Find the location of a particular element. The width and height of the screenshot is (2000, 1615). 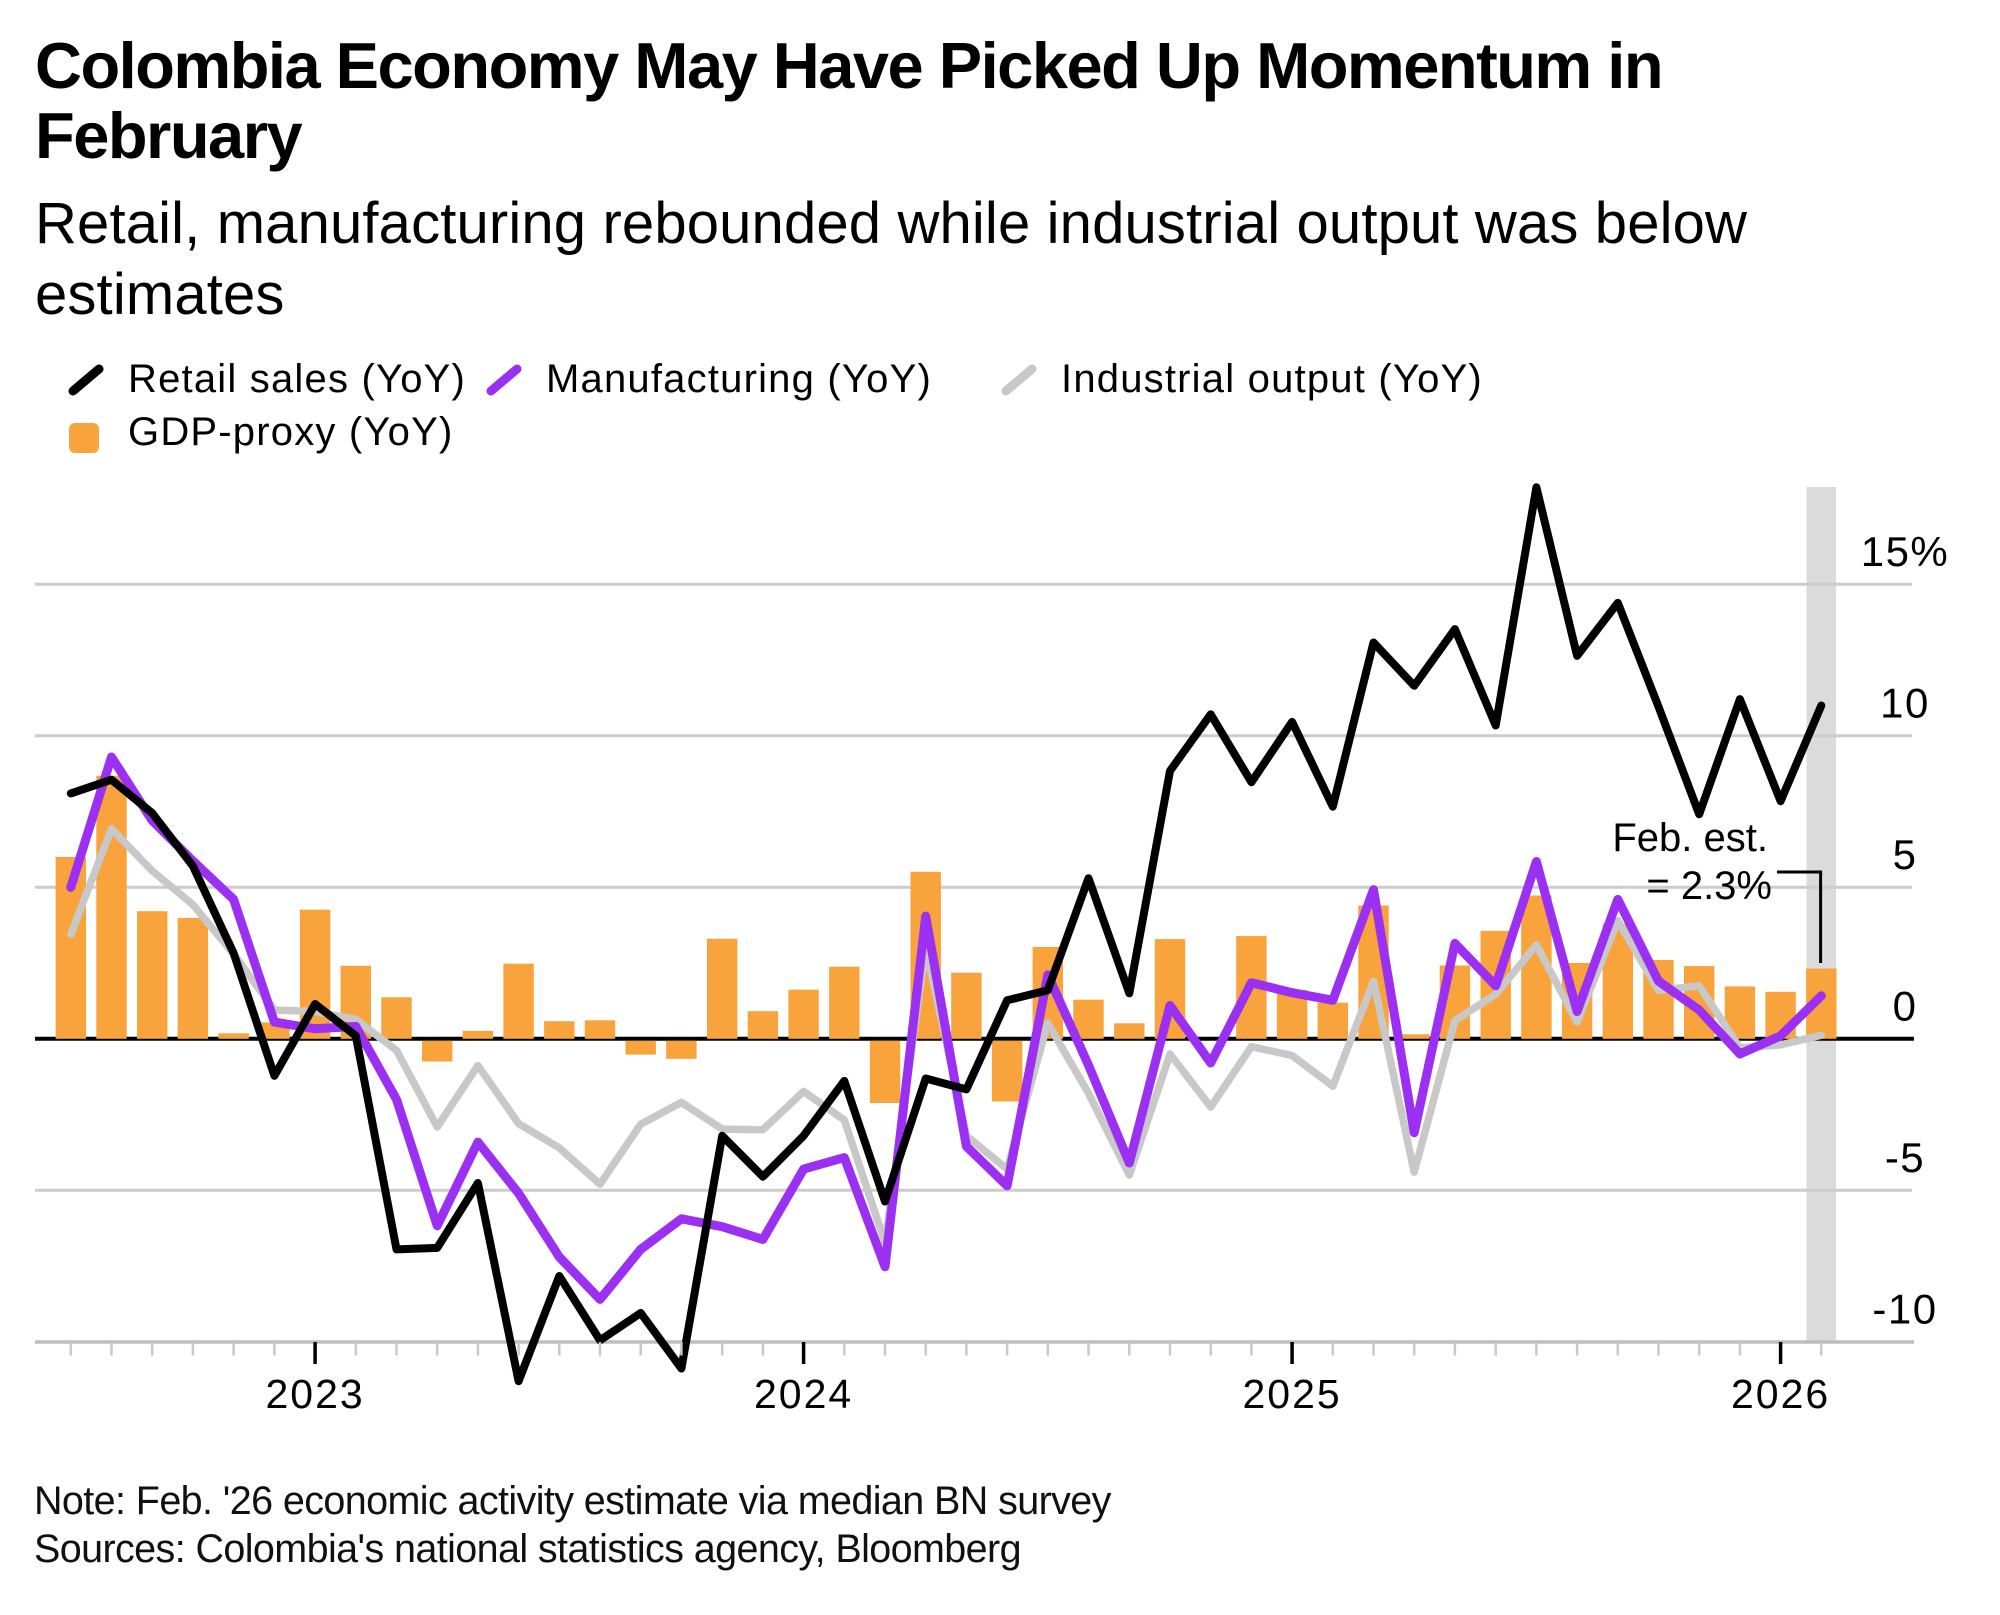

svg-text: 15% is located at coordinates (1905, 551).